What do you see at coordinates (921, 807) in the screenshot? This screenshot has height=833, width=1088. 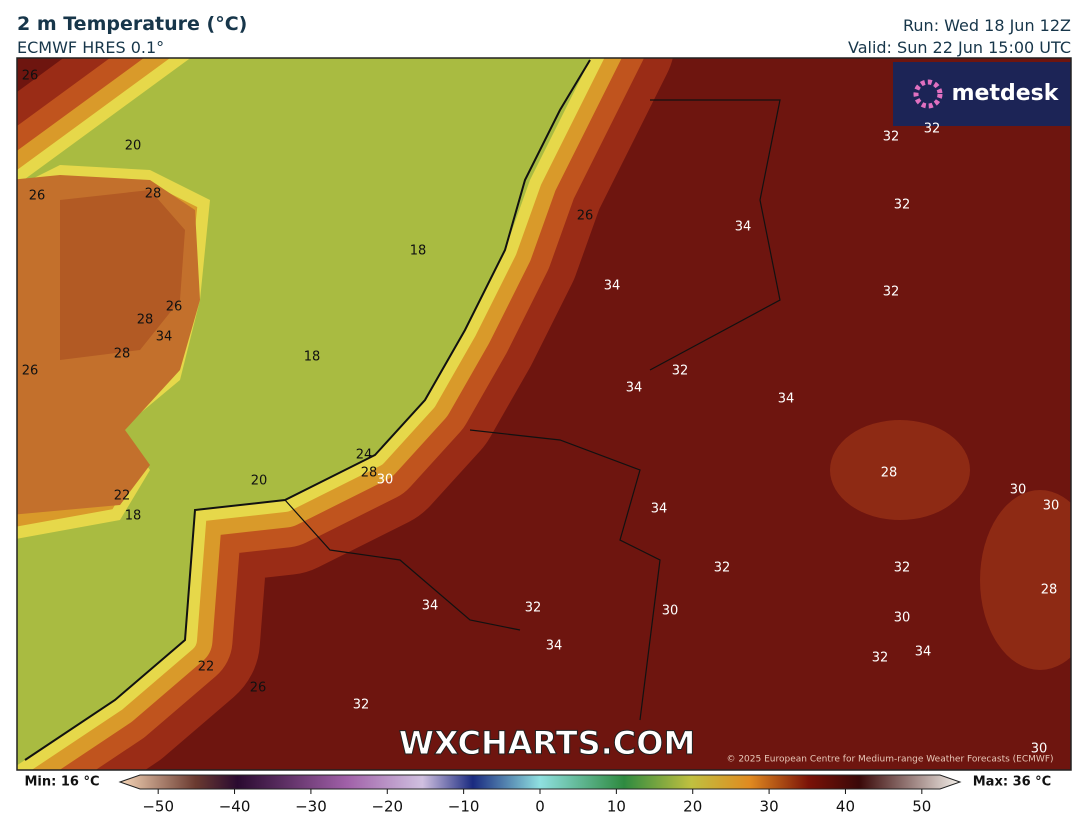 I see `colorbar-tick-label: 50` at bounding box center [921, 807].